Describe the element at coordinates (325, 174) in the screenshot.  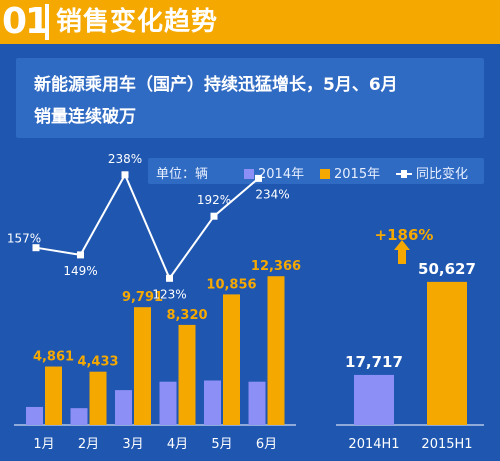
I see `legend-swatch-2015` at that location.